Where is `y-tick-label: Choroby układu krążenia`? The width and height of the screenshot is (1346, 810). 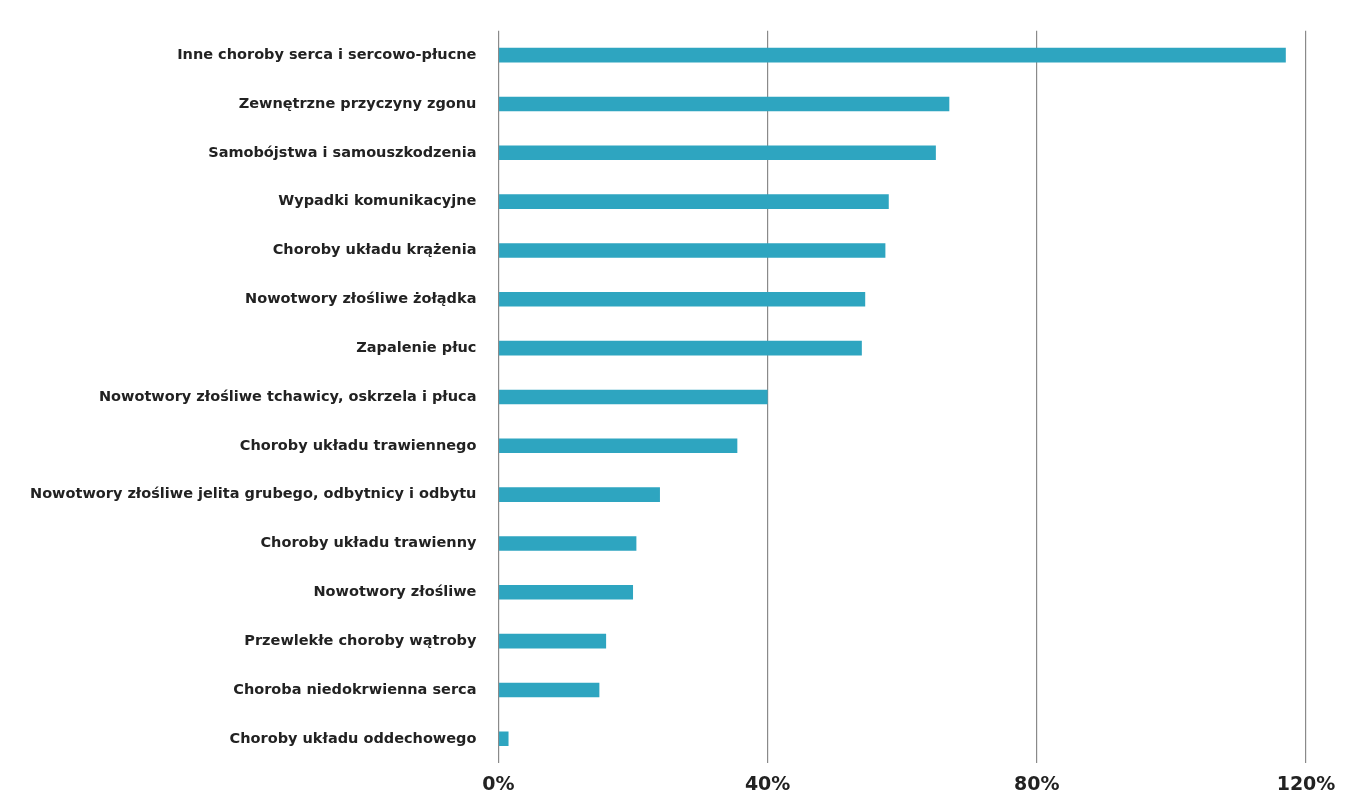
y-tick-label: Choroby układu krążenia is located at coordinates (374, 249).